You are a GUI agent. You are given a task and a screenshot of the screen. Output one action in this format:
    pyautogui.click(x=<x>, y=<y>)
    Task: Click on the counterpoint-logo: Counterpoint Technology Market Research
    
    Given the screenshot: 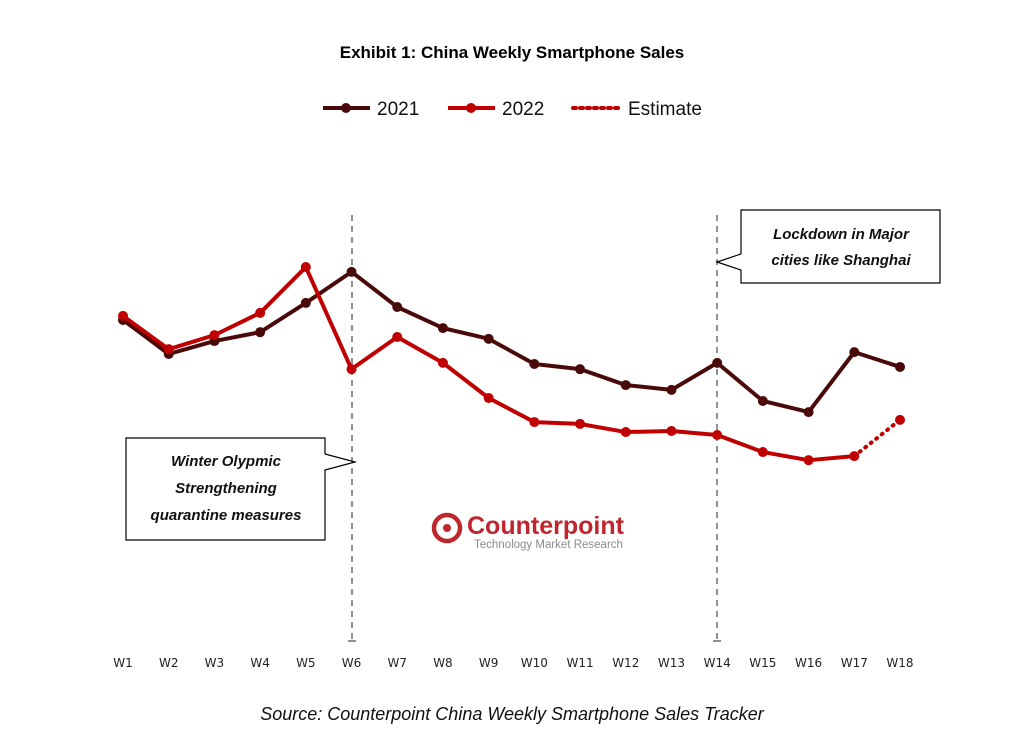 What is the action you would take?
    pyautogui.click(x=528, y=531)
    